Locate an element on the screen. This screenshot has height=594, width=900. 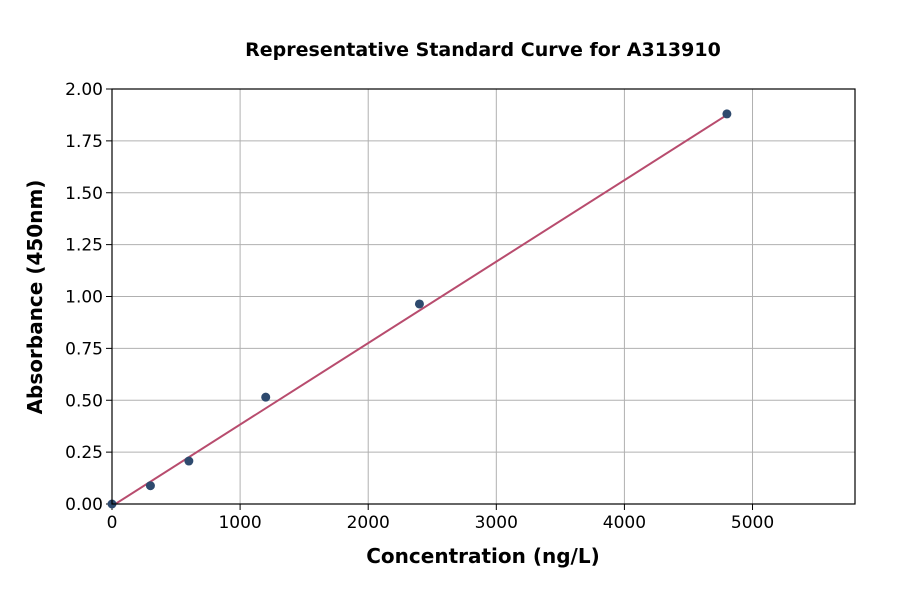
x-tick-label: 5000 is located at coordinates (752, 523).